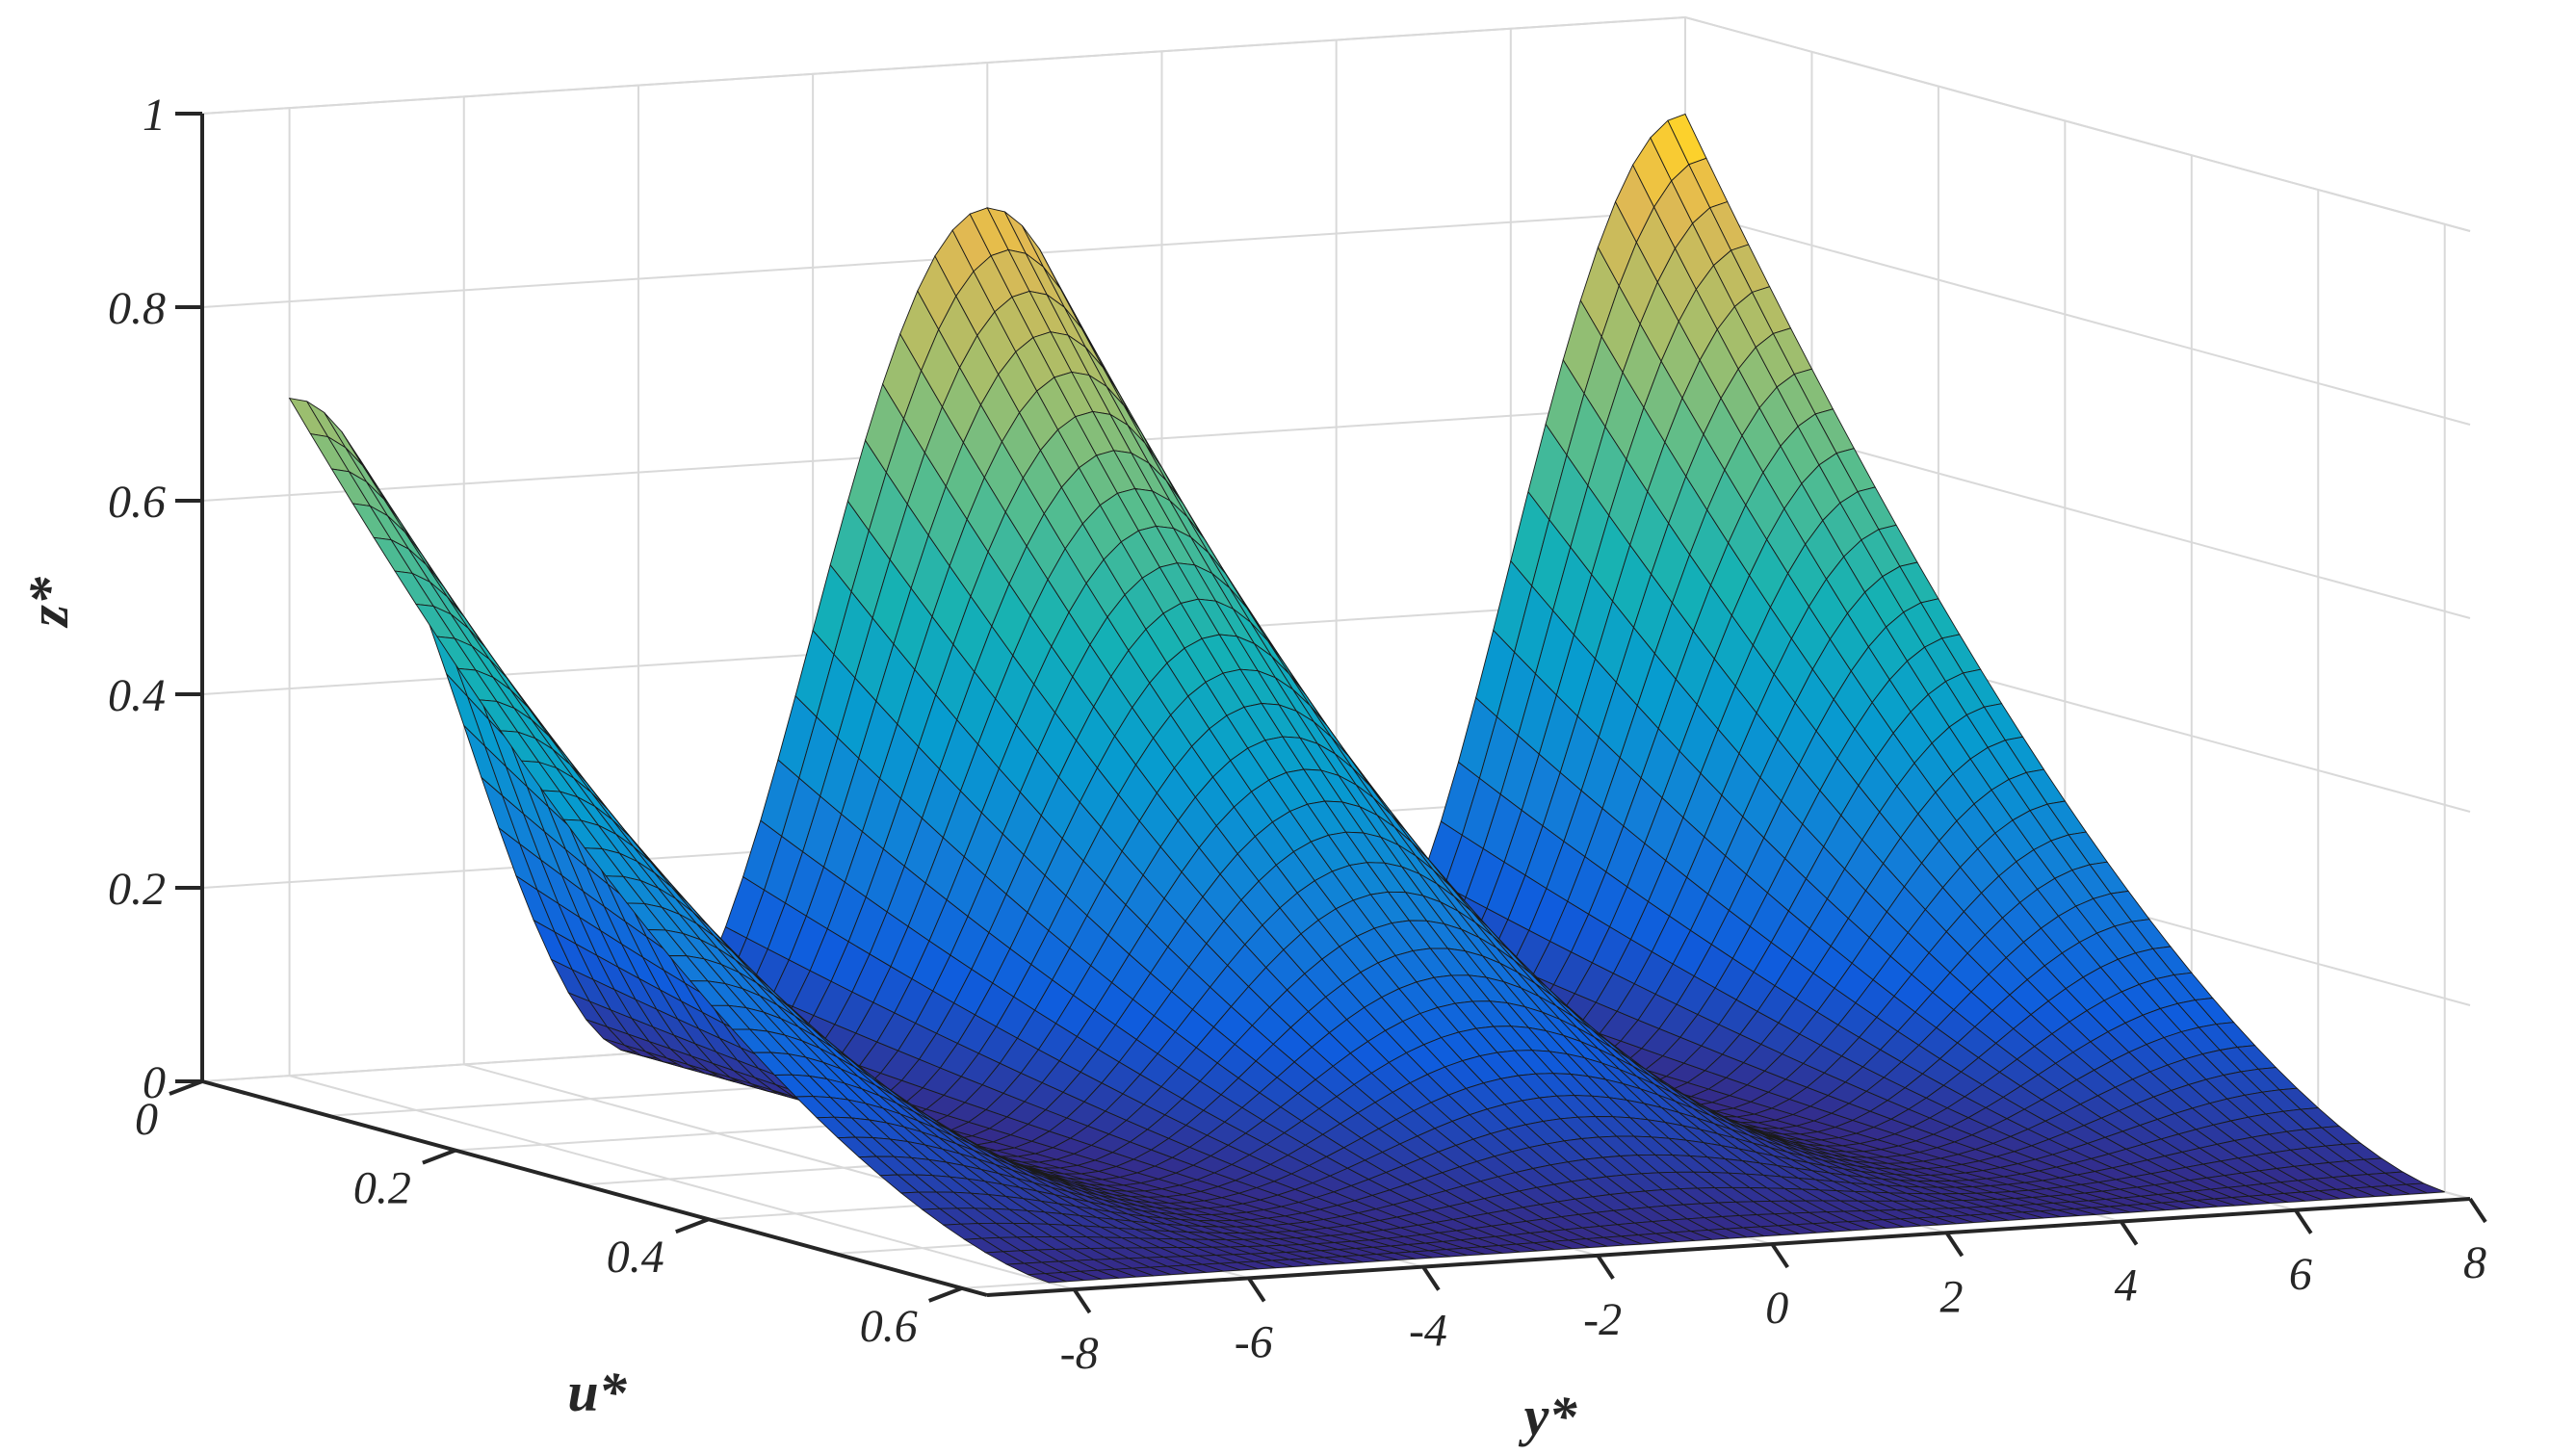  I want to click on surface-patch, so click(2425, 1188).